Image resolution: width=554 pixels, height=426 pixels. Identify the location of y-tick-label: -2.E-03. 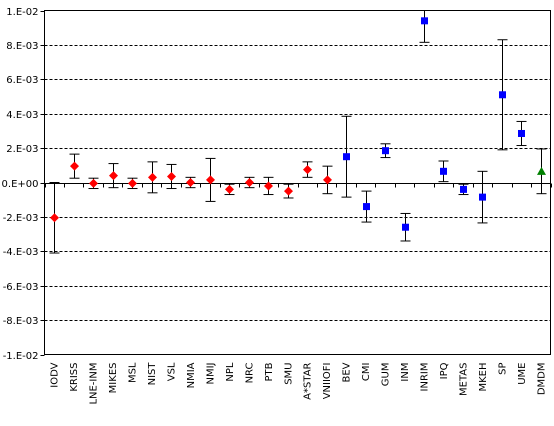
(21, 218).